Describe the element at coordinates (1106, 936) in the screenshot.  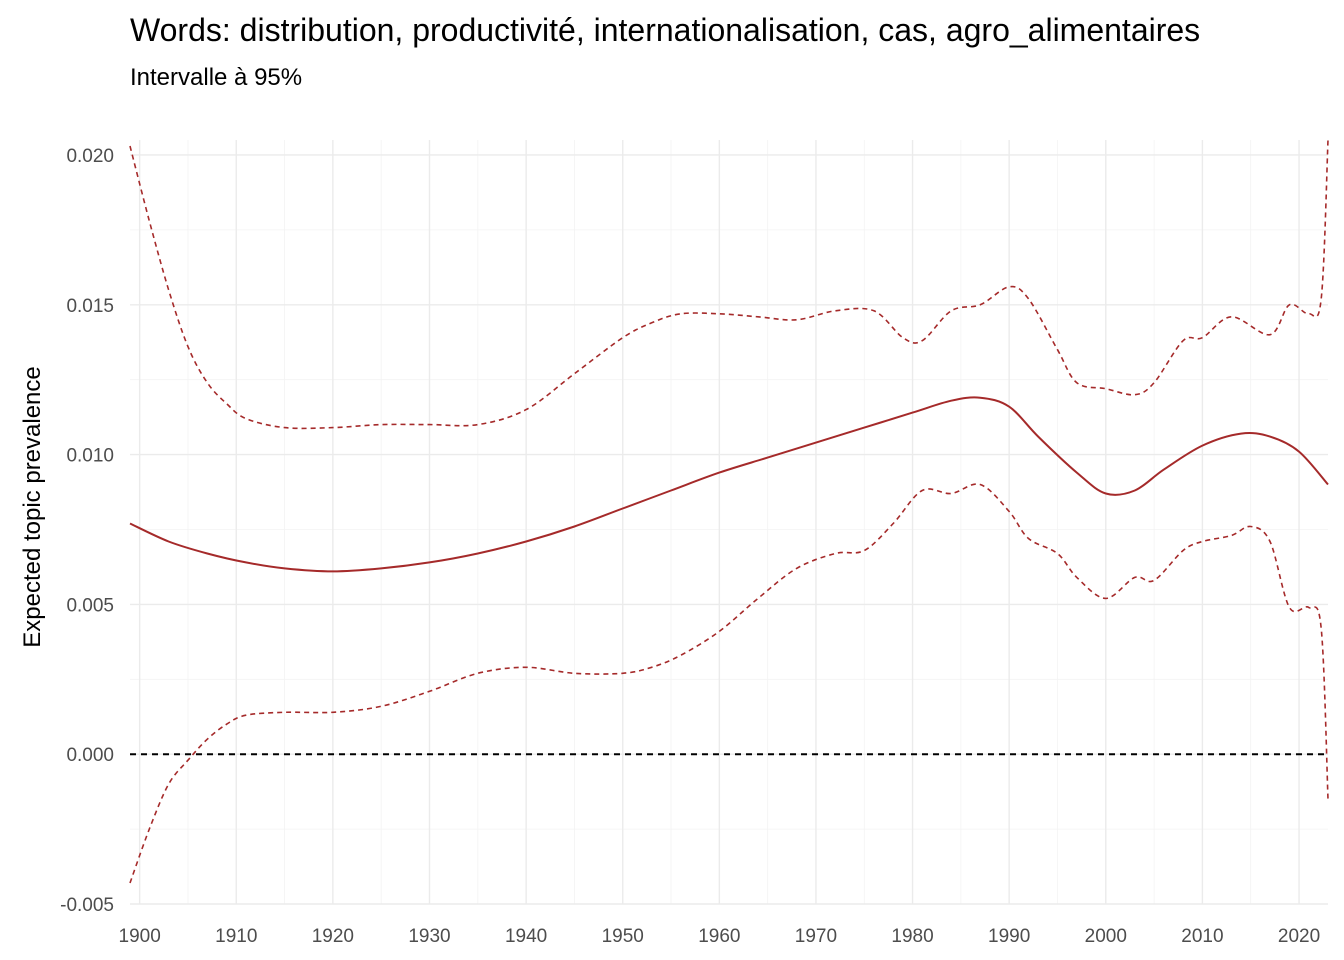
I see `x-tick-label: 2000` at that location.